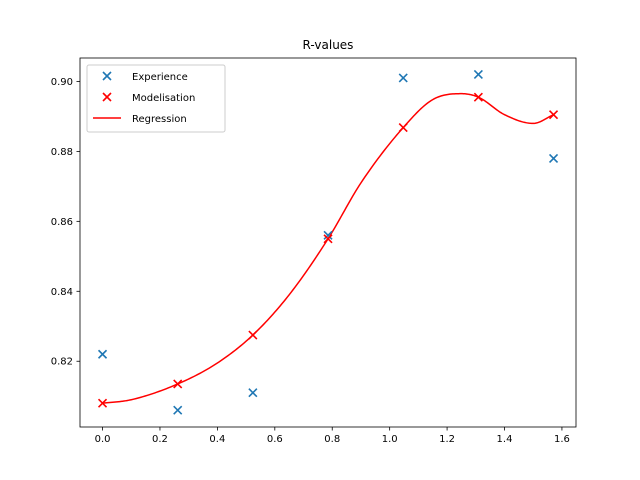  I want to click on legend-label-modelisation: Modelisation, so click(163, 98).